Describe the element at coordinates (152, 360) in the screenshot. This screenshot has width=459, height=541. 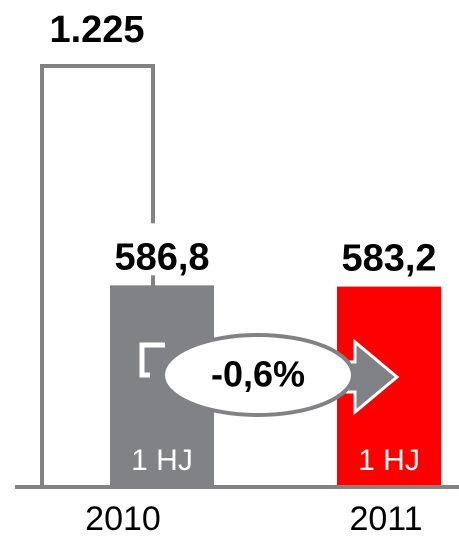
I see `arrow-bracket` at that location.